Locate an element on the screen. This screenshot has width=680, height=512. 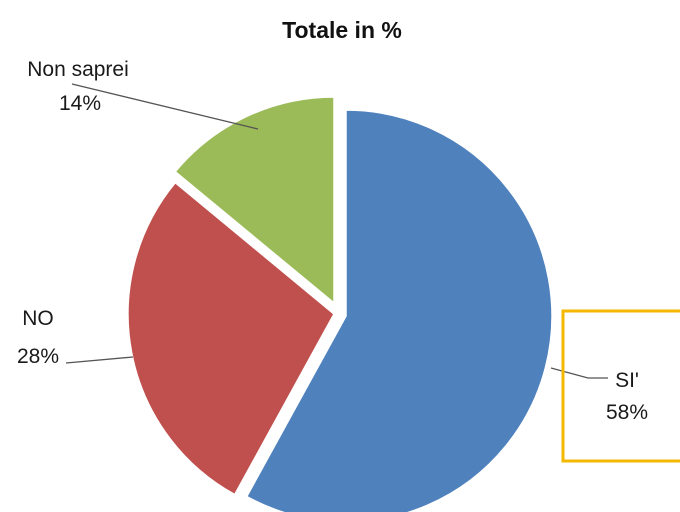
value-label: 28% is located at coordinates (38, 356).